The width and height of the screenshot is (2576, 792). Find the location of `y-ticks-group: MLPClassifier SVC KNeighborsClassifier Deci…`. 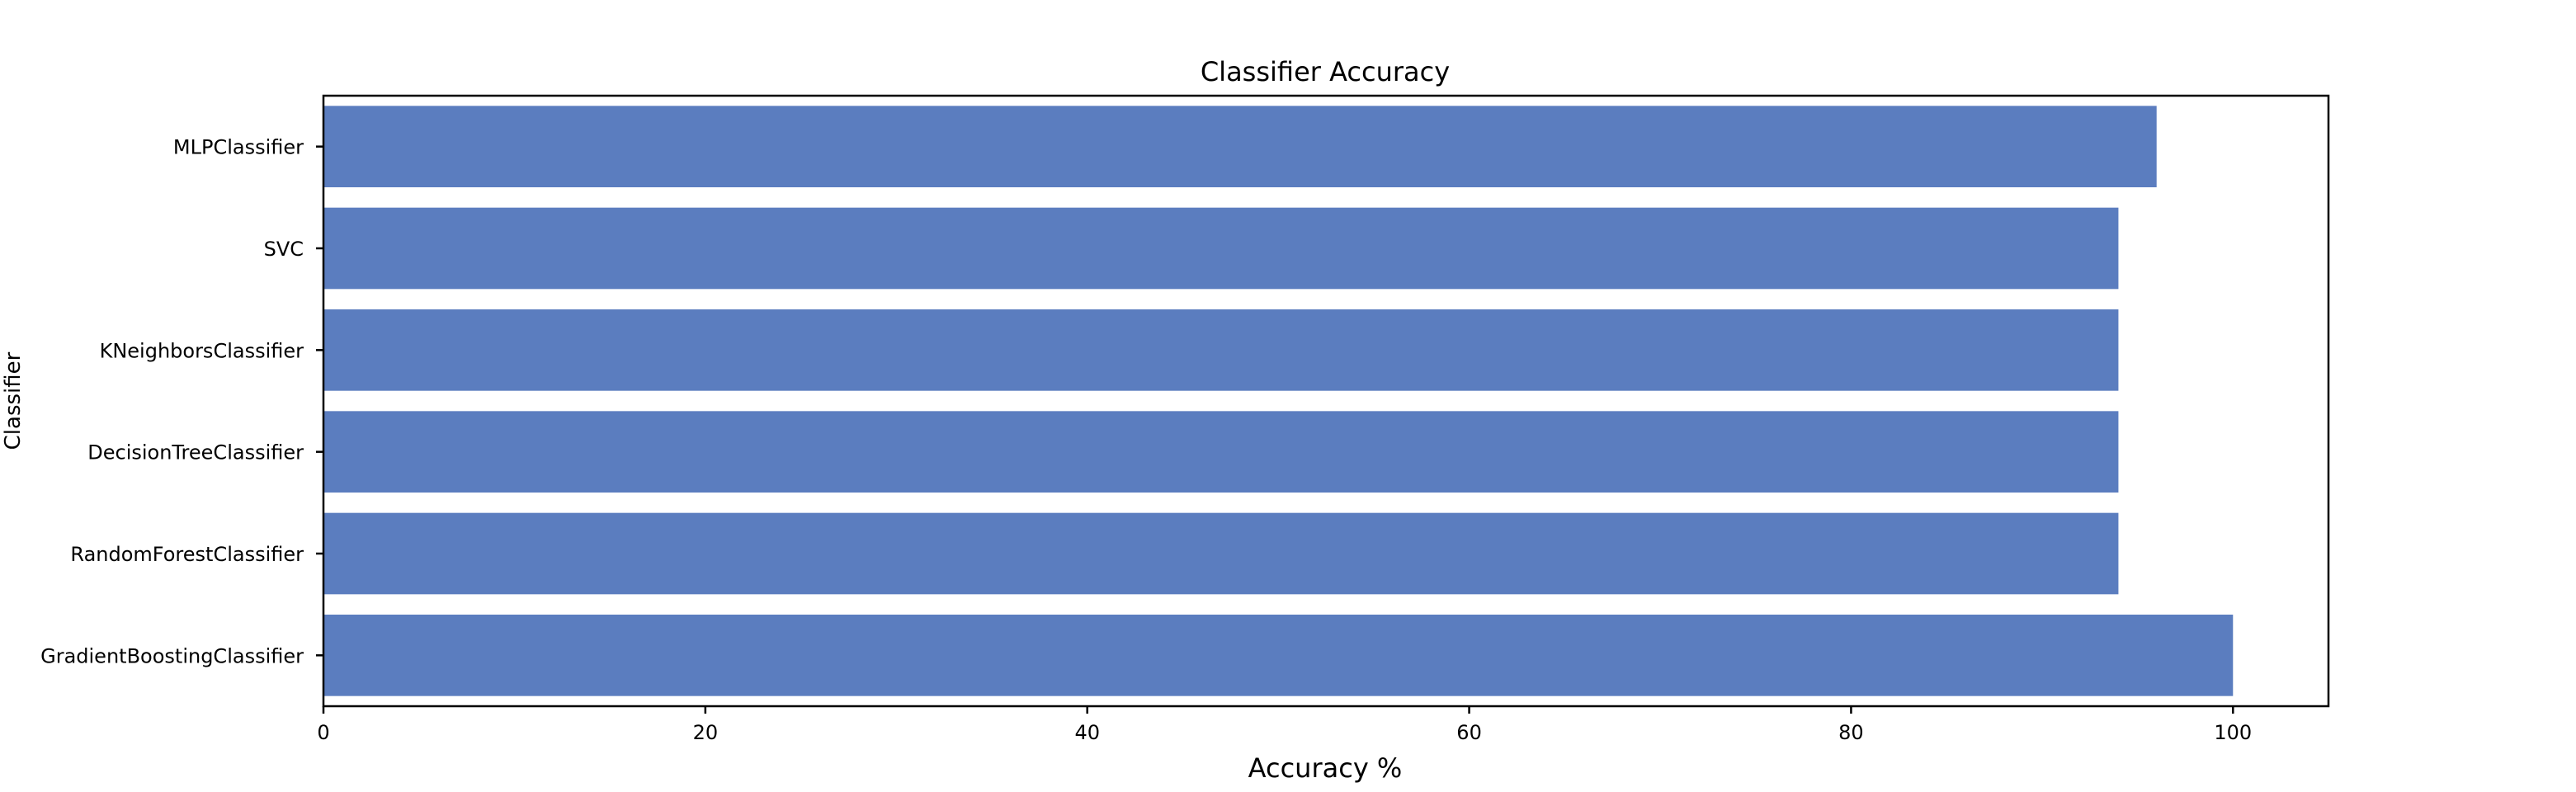

y-ticks-group: MLPClassifier SVC KNeighborsClassifier Deci… is located at coordinates (181, 401).